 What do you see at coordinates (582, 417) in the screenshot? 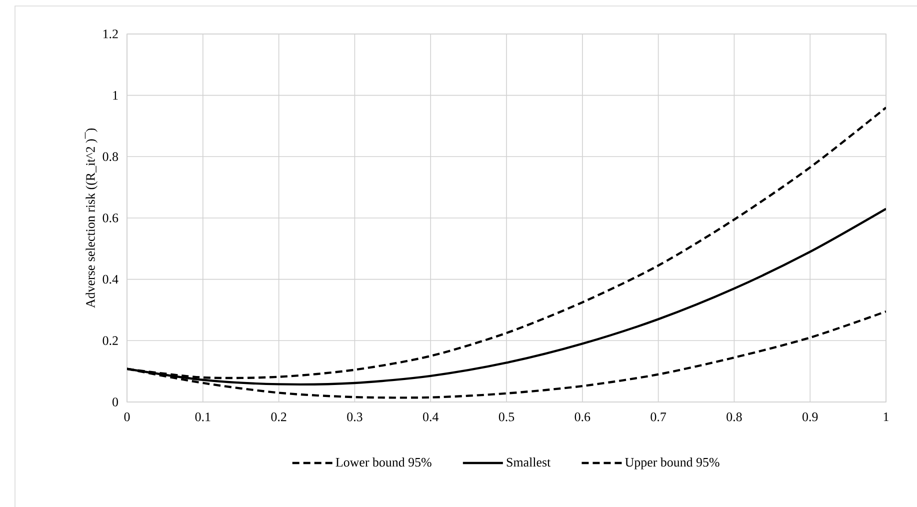
I see `x-tick-label: 0.6` at bounding box center [582, 417].